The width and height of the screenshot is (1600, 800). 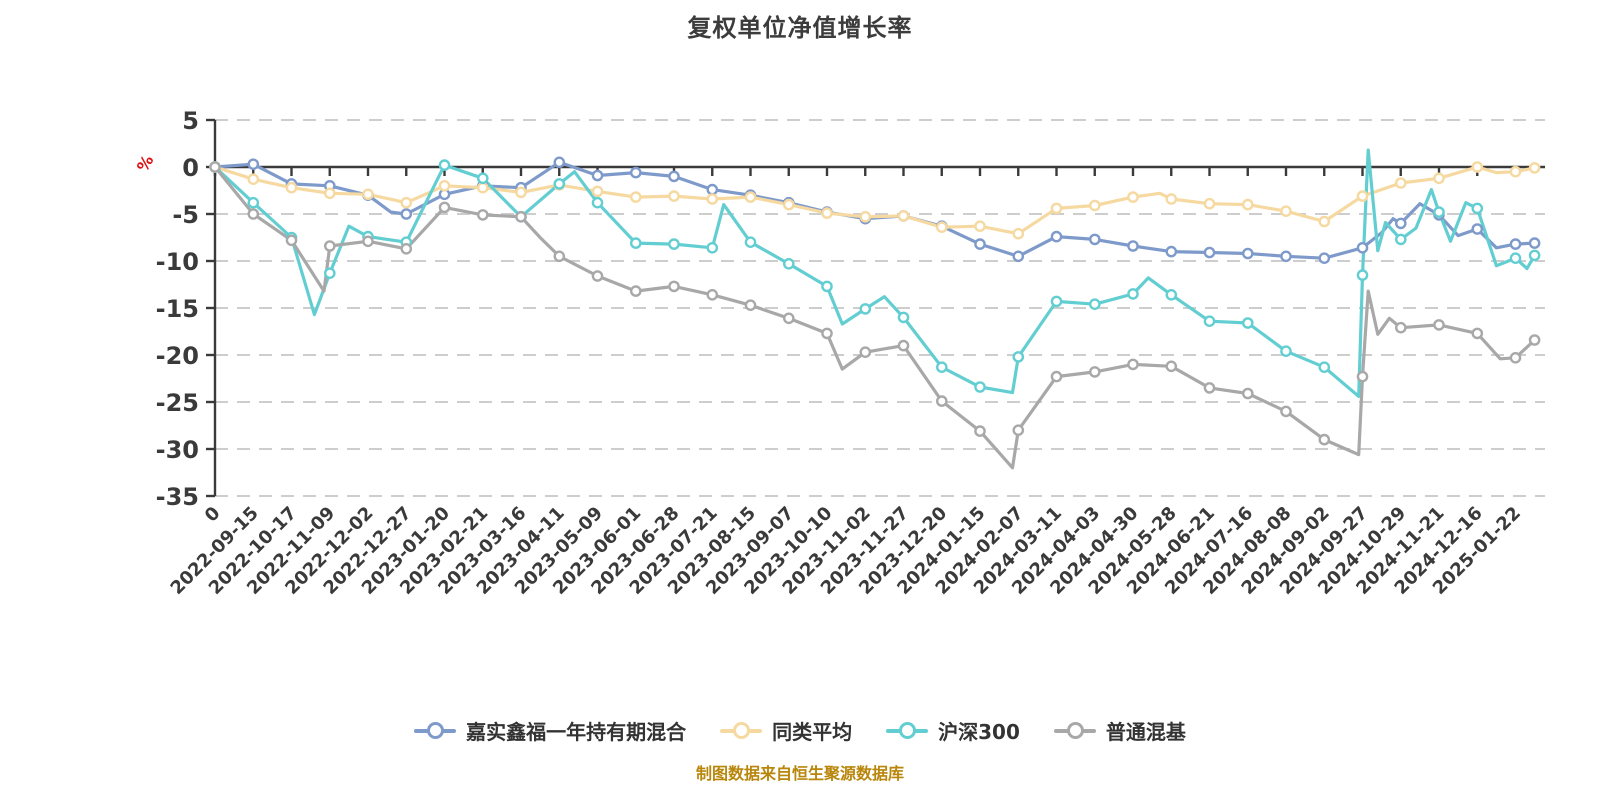 What do you see at coordinates (979, 732) in the screenshot?
I see `legend-item-label: 沪深300` at bounding box center [979, 732].